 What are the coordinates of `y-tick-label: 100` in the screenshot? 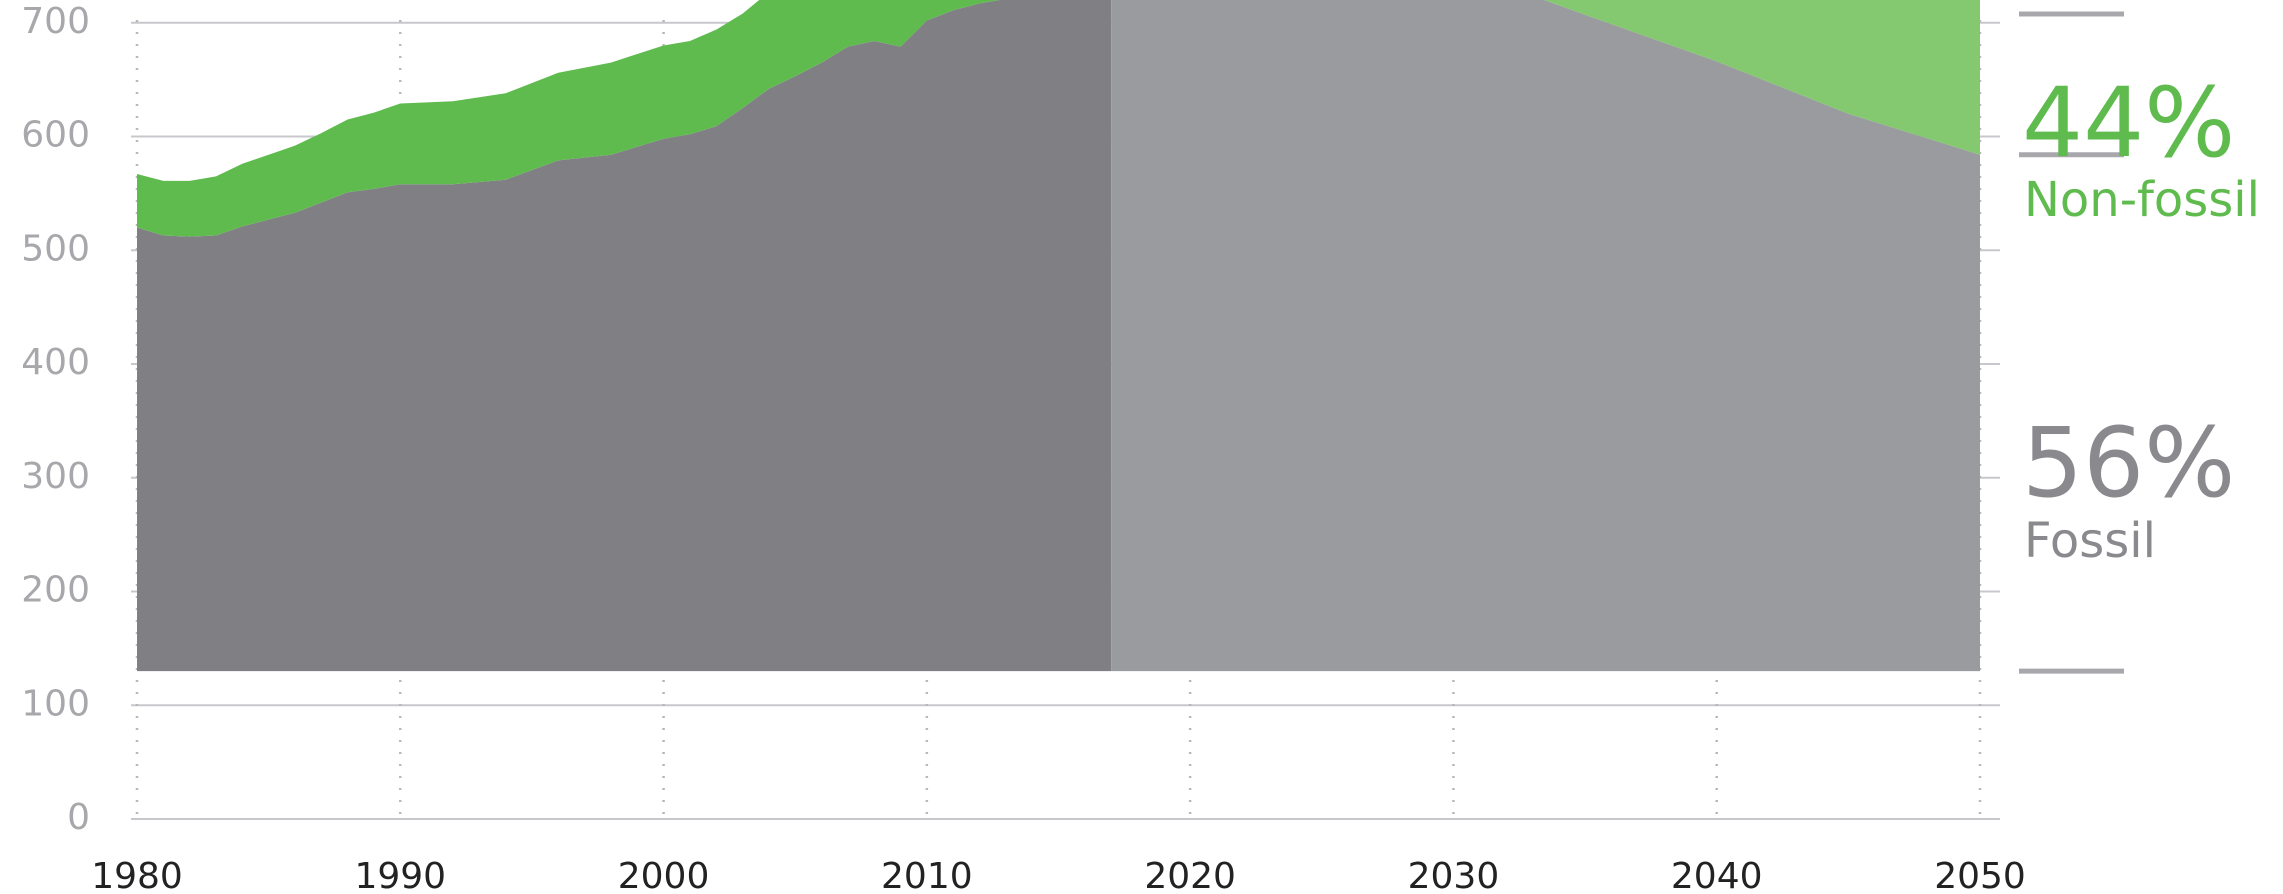 It's located at (55, 703).